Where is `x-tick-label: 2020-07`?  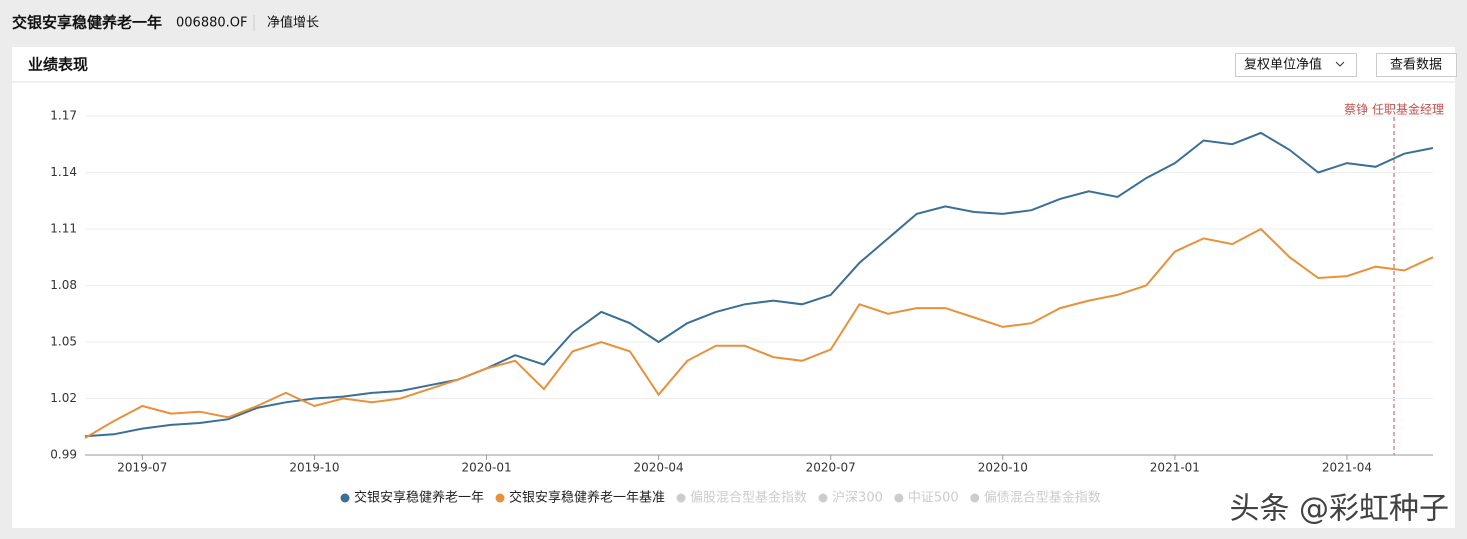
x-tick-label: 2020-07 is located at coordinates (831, 468).